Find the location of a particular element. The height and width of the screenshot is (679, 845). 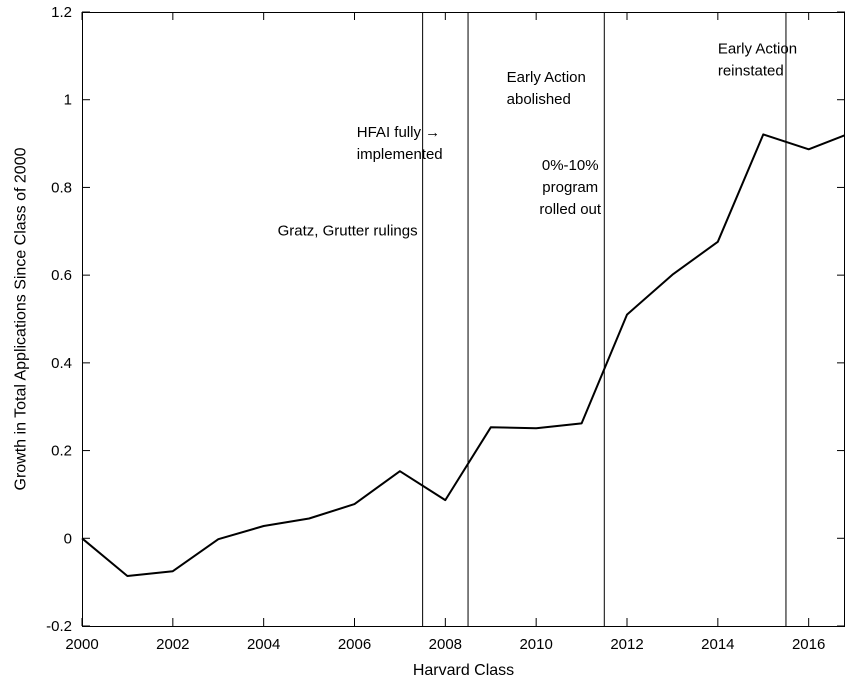

y-tick-label: 0.2 is located at coordinates (61, 451).